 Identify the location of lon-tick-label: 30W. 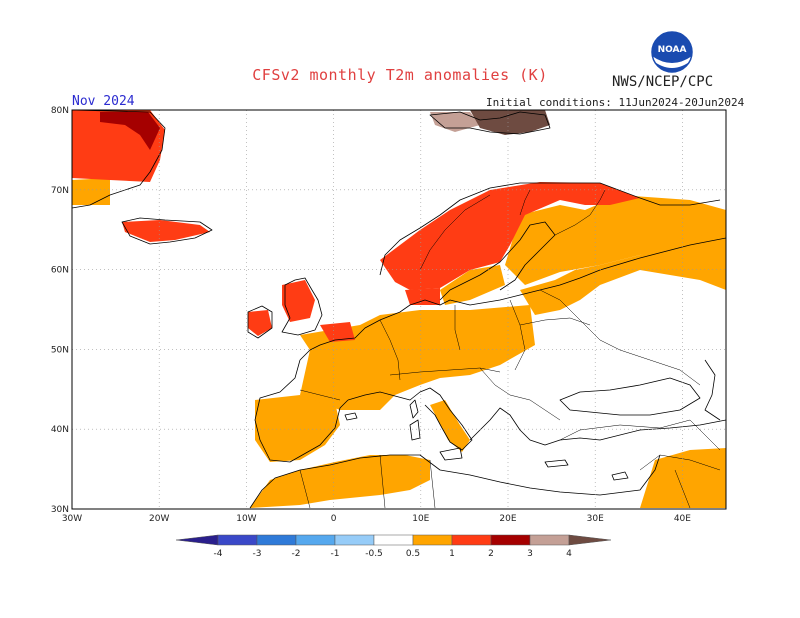
(72, 519).